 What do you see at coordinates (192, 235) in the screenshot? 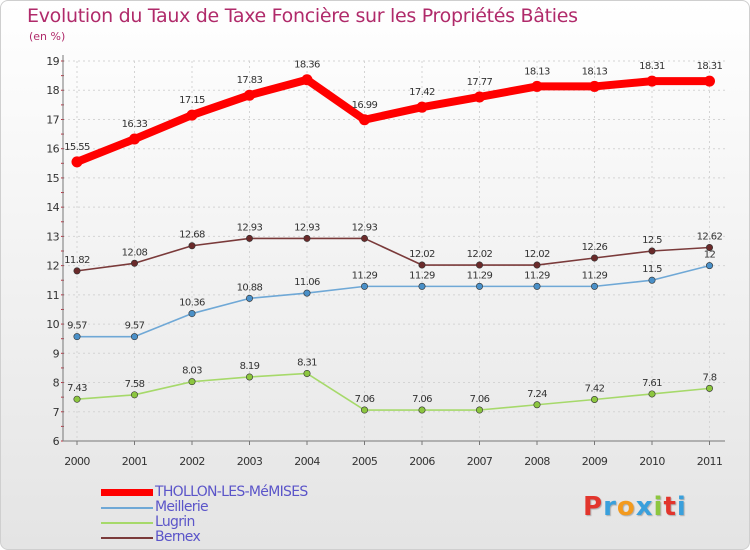
I see `data-label-bernex: 12.68` at bounding box center [192, 235].